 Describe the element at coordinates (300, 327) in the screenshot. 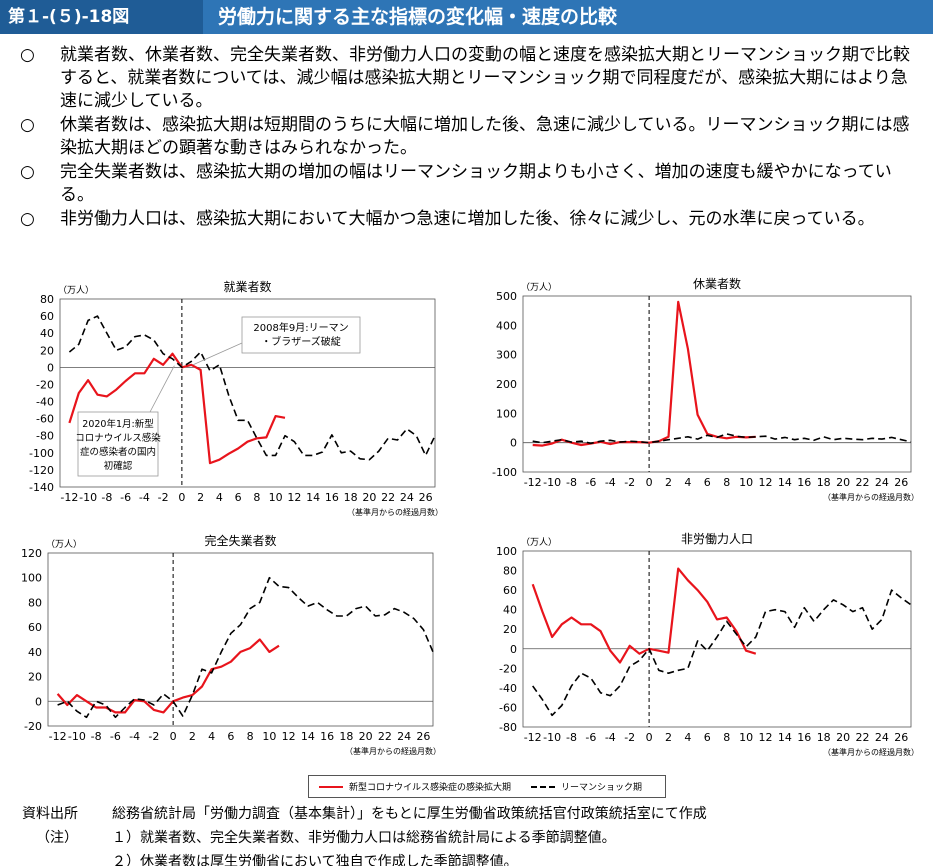

I see `annotation-text-lehman: 2008年9月:リーマン` at that location.